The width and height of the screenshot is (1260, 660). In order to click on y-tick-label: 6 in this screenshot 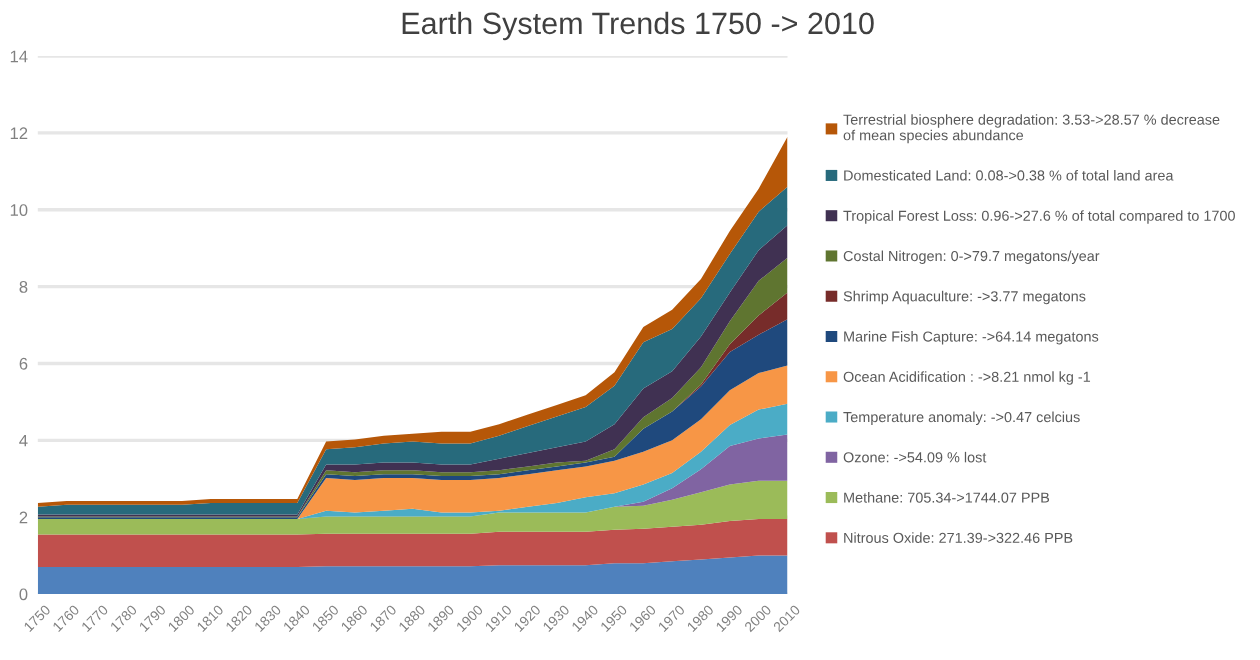, I will do `click(23, 363)`.